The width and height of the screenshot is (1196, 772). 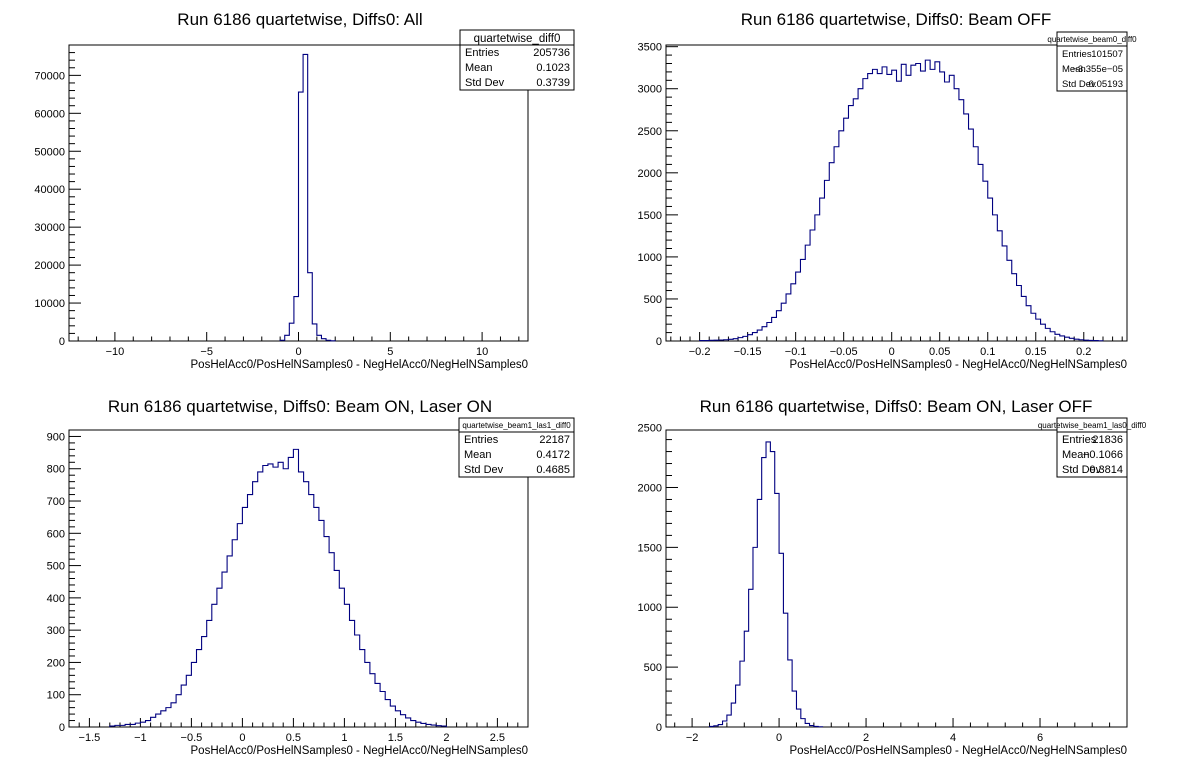 What do you see at coordinates (90, 738) in the screenshot?
I see `x-tick-label: −1.5` at bounding box center [90, 738].